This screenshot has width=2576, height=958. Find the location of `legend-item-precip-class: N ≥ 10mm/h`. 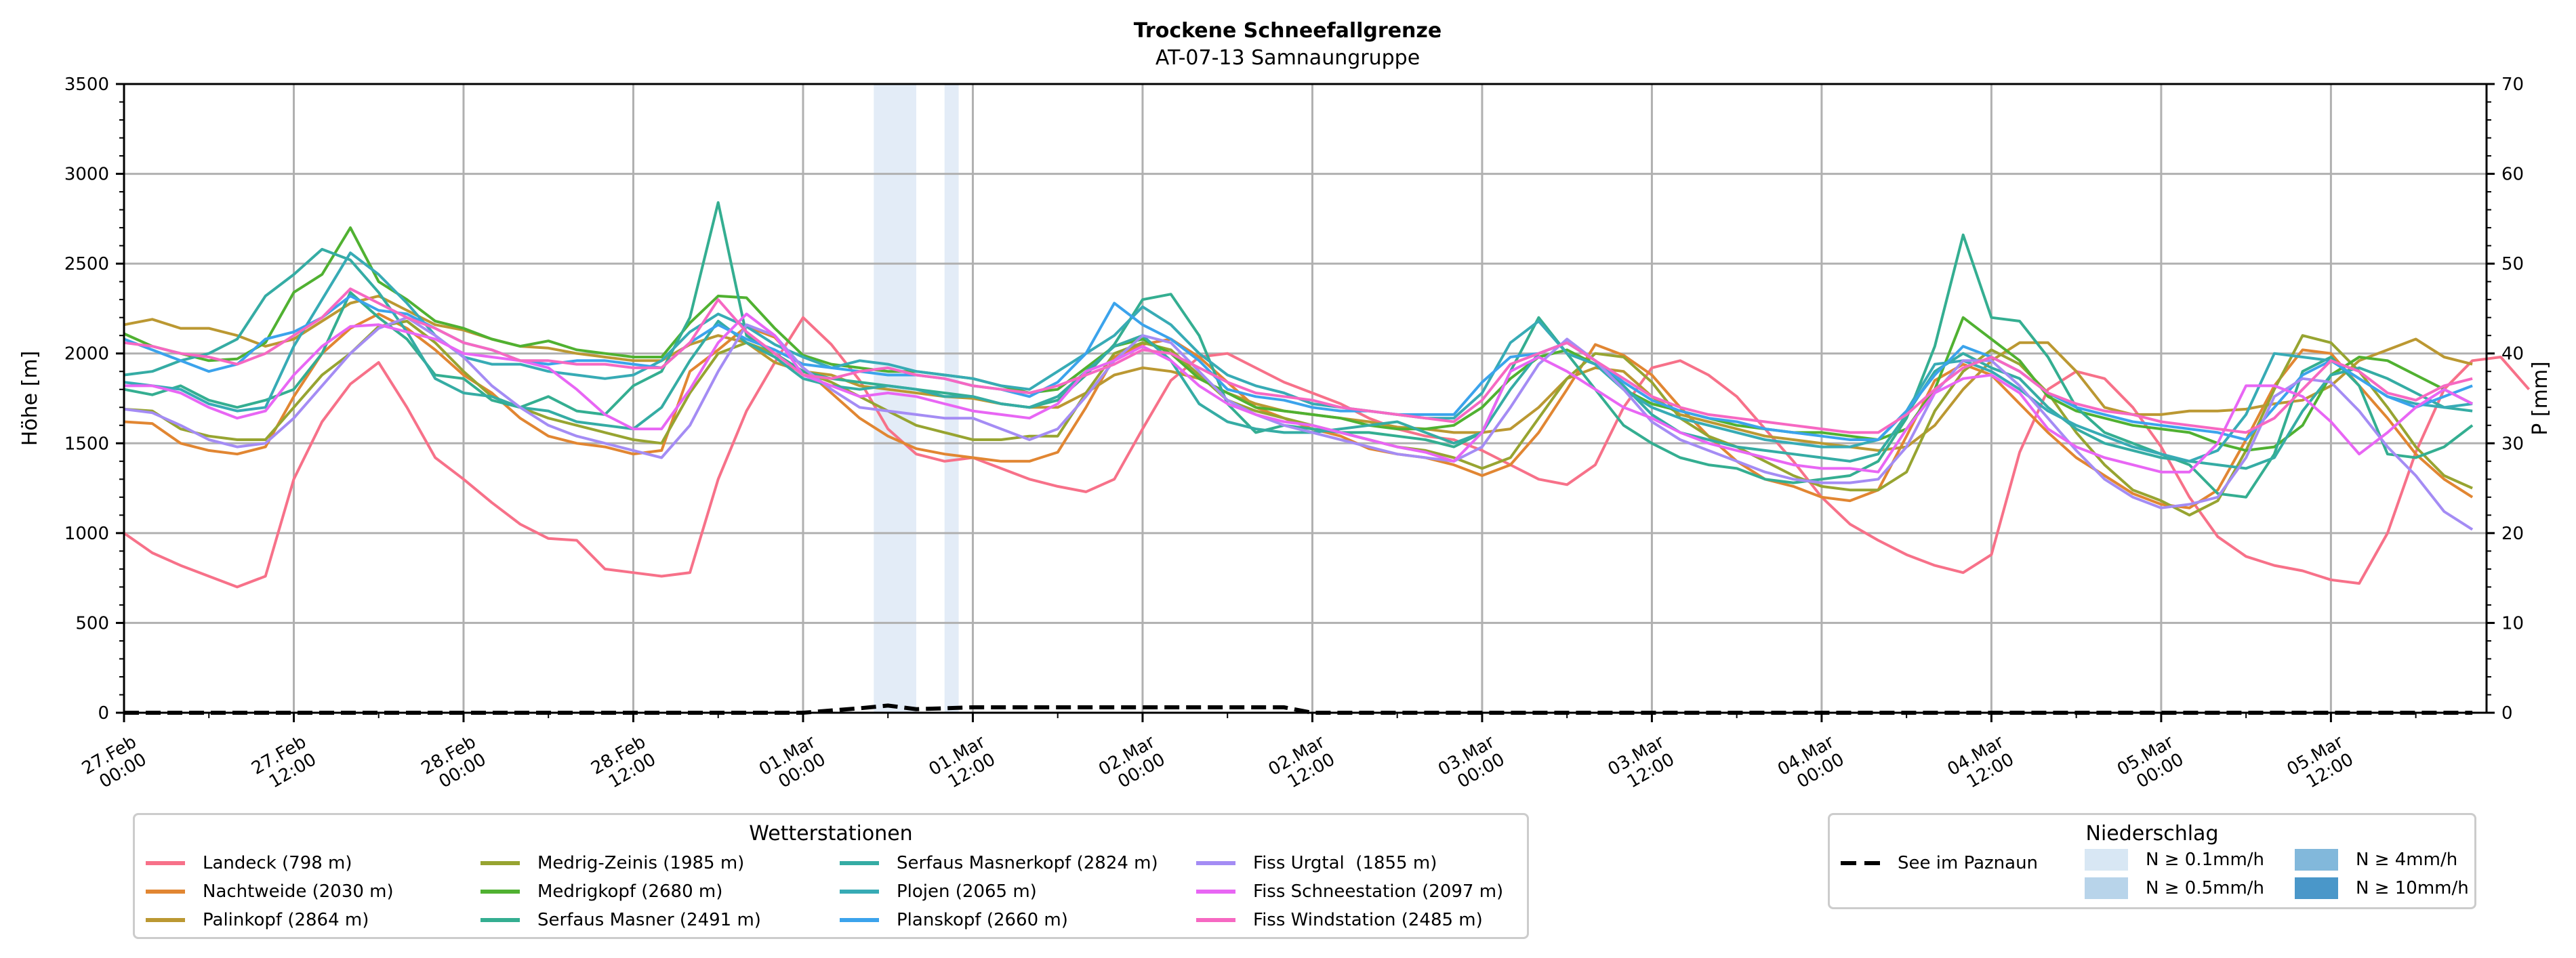

legend-item-precip-class: N ≥ 10mm/h is located at coordinates (2382, 888).